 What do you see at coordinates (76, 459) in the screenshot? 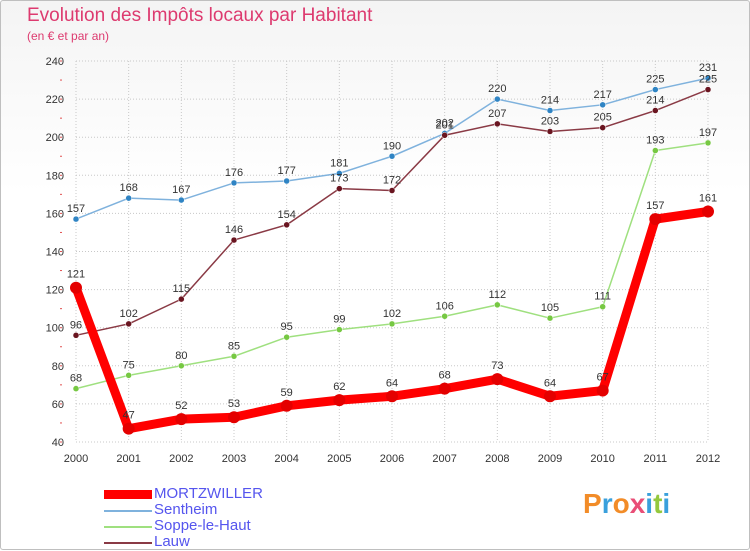
I see `x-tick-label: 2000` at bounding box center [76, 459].